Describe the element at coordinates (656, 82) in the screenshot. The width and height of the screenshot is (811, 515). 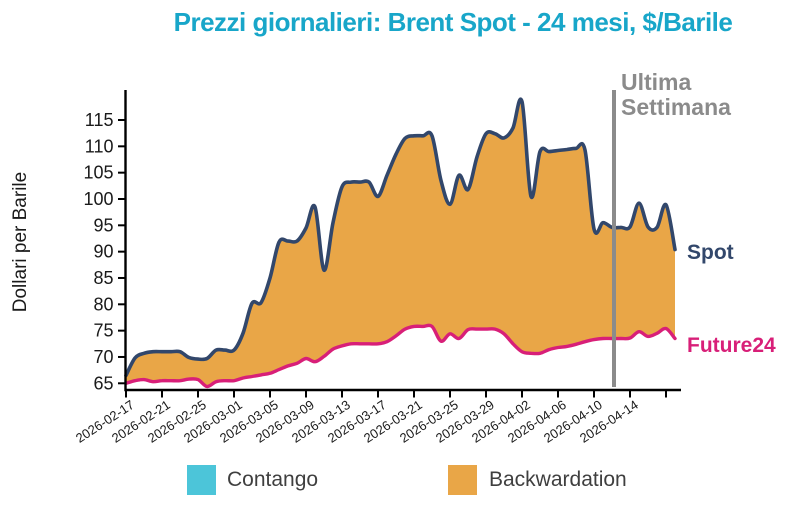
I see `last-week-annotation-line1: Ultima` at that location.